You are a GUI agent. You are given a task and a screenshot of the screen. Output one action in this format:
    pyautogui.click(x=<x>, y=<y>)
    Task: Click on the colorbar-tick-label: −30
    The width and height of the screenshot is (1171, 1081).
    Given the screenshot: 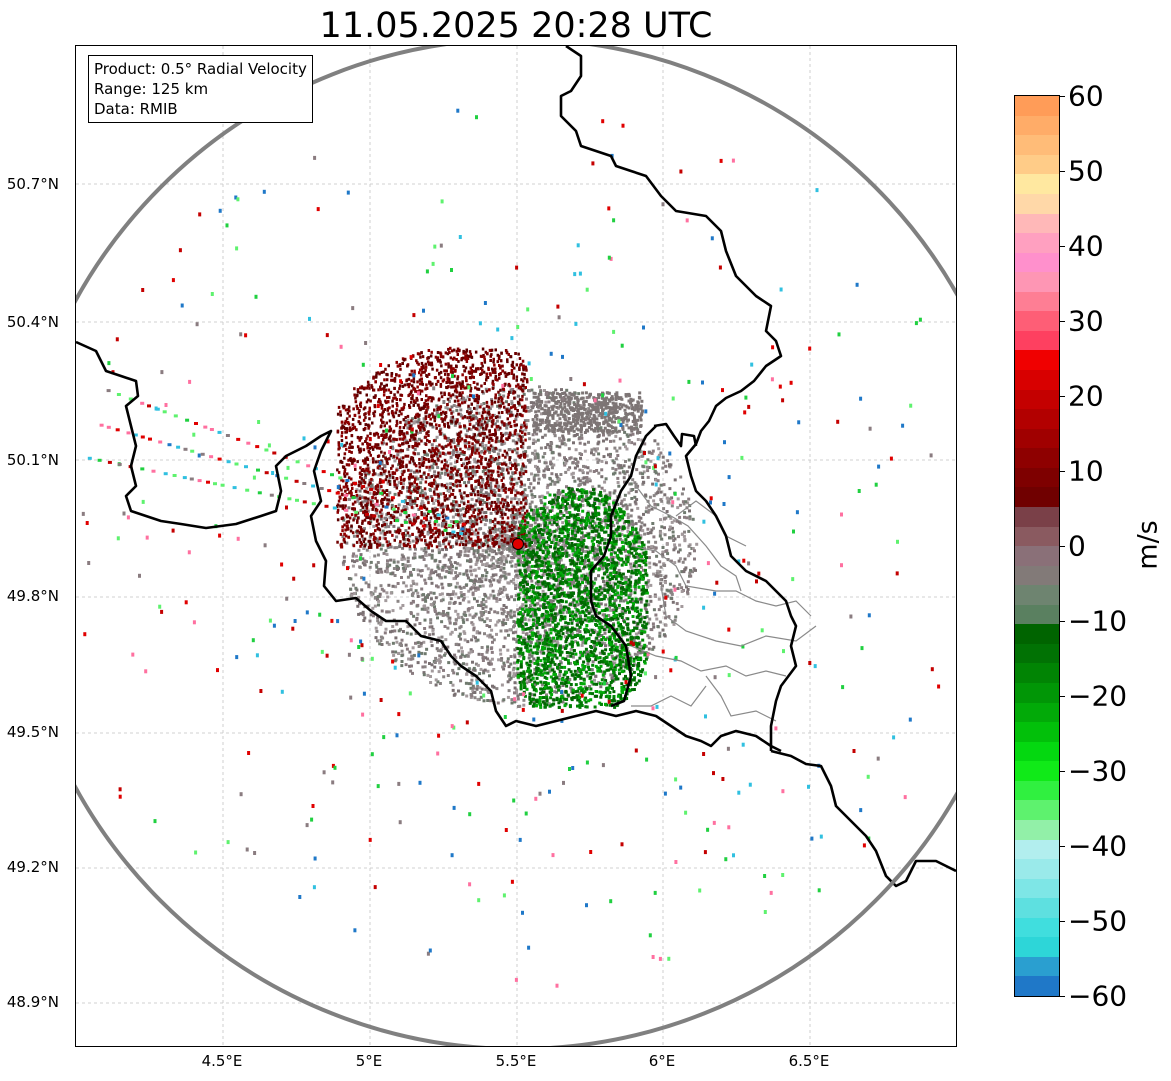 What is the action you would take?
    pyautogui.click(x=1098, y=771)
    